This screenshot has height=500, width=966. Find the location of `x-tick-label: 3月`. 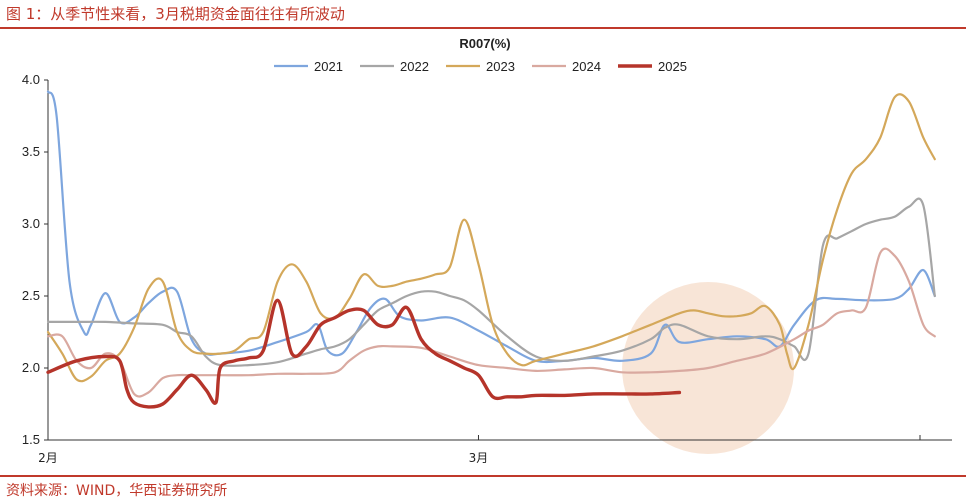

x-tick-label: 3月 is located at coordinates (479, 458).